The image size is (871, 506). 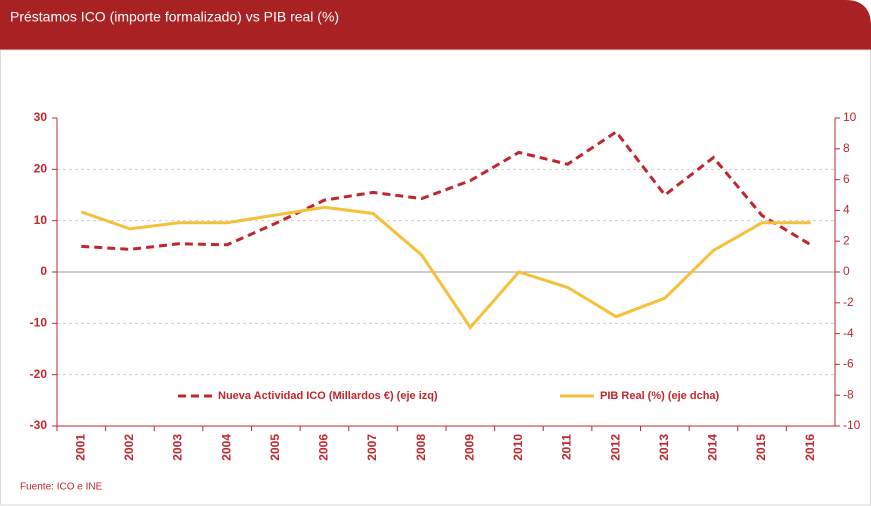 What do you see at coordinates (660, 396) in the screenshot?
I see `legend-label: PIB Real (%) (eje dcha)` at bounding box center [660, 396].